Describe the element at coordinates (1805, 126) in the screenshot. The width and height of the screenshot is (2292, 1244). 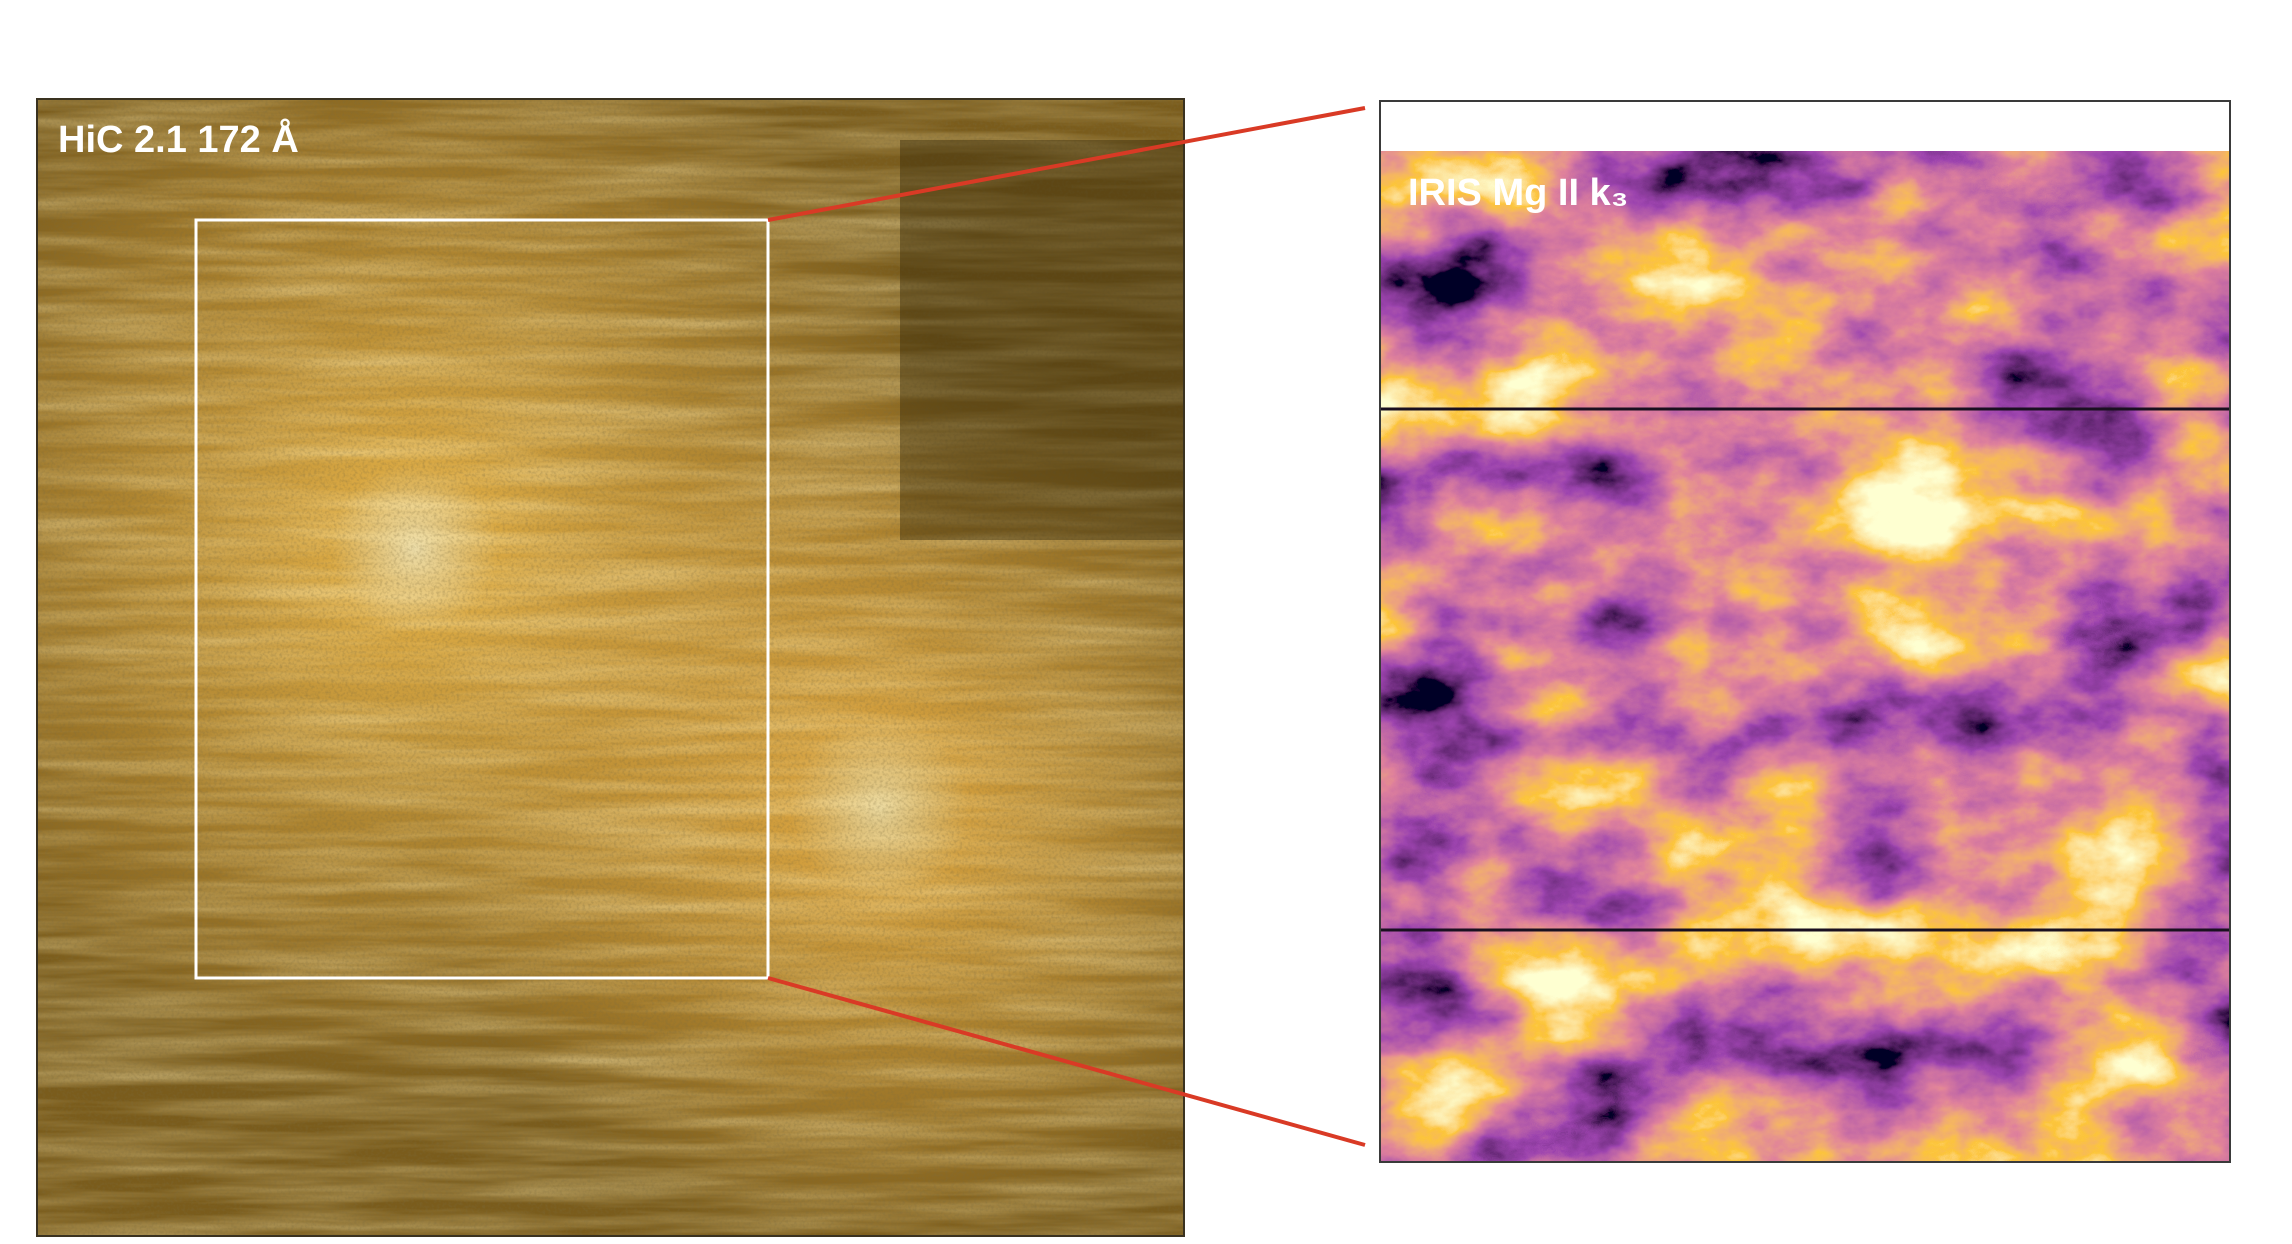
I see `blank-strip` at that location.